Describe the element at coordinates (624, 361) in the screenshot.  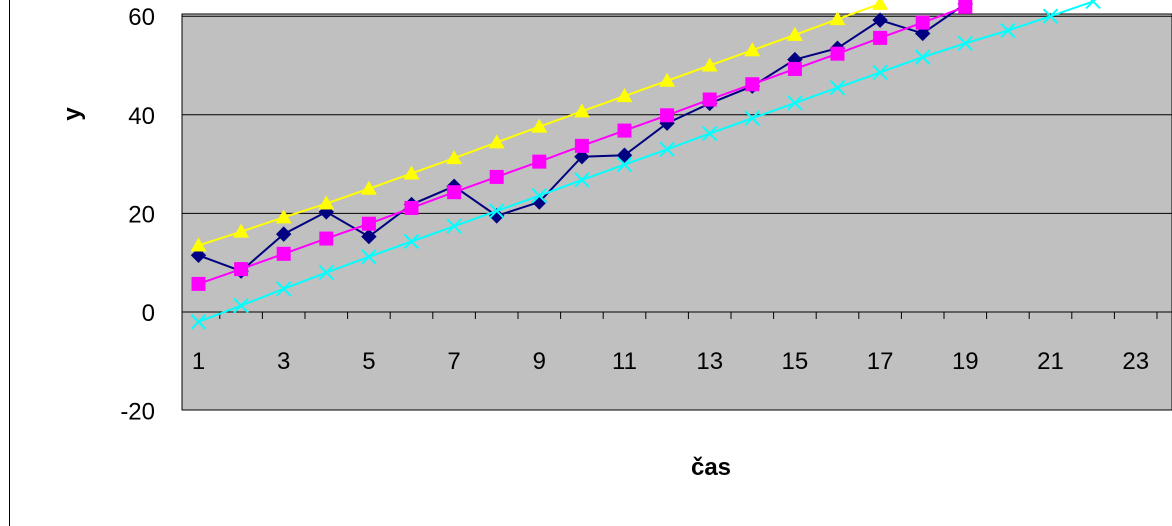
I see `x-tick-label: 11` at that location.